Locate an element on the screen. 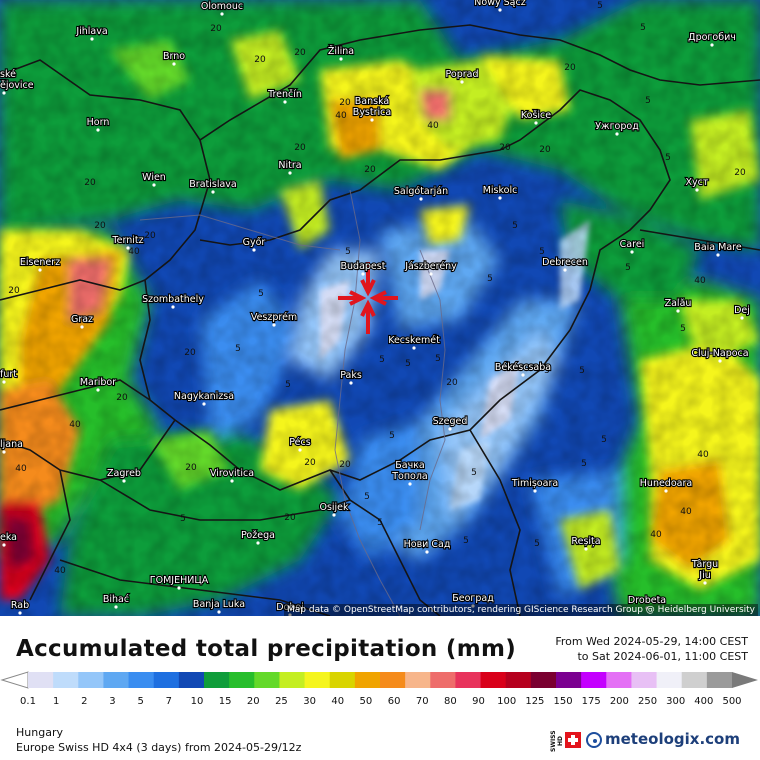 Image resolution: width=760 pixels, height=760 pixels. region-label: Hungary is located at coordinates (39, 732).